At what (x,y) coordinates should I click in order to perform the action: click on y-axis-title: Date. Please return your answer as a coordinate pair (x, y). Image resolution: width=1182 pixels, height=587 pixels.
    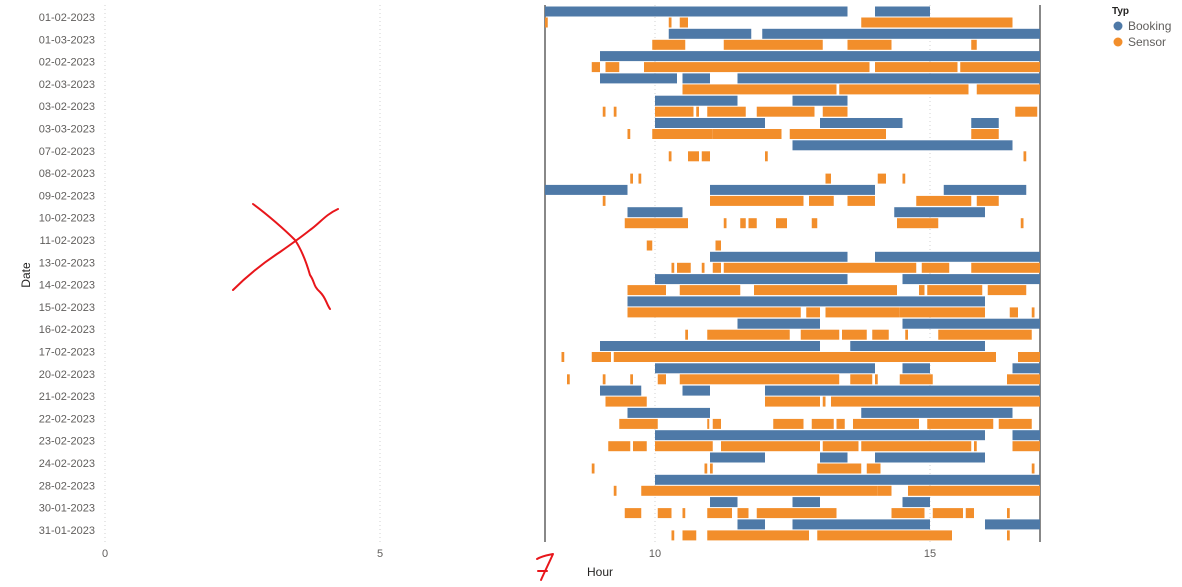
    Looking at the image, I should click on (26, 275).